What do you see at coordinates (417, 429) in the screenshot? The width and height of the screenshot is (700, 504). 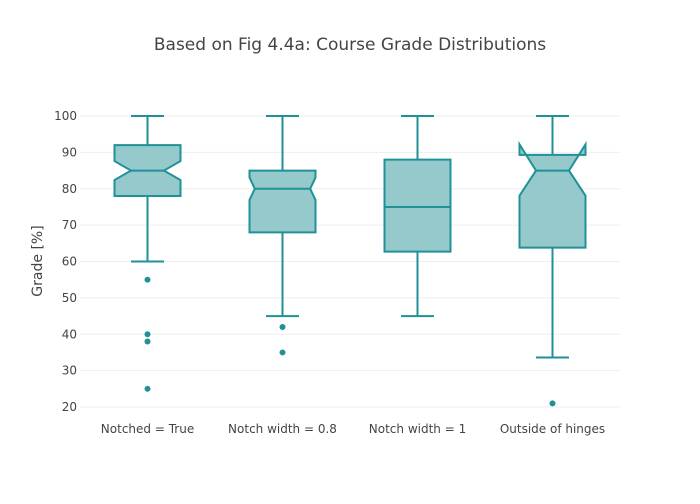 I see `x-tick-label: Notch width = 1` at bounding box center [417, 429].